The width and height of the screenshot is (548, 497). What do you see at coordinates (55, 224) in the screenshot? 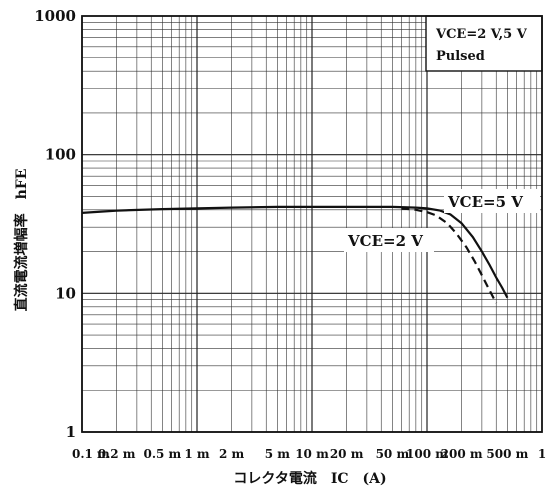
I see `y-tick-labels: 1000 100 10 1` at bounding box center [55, 224].